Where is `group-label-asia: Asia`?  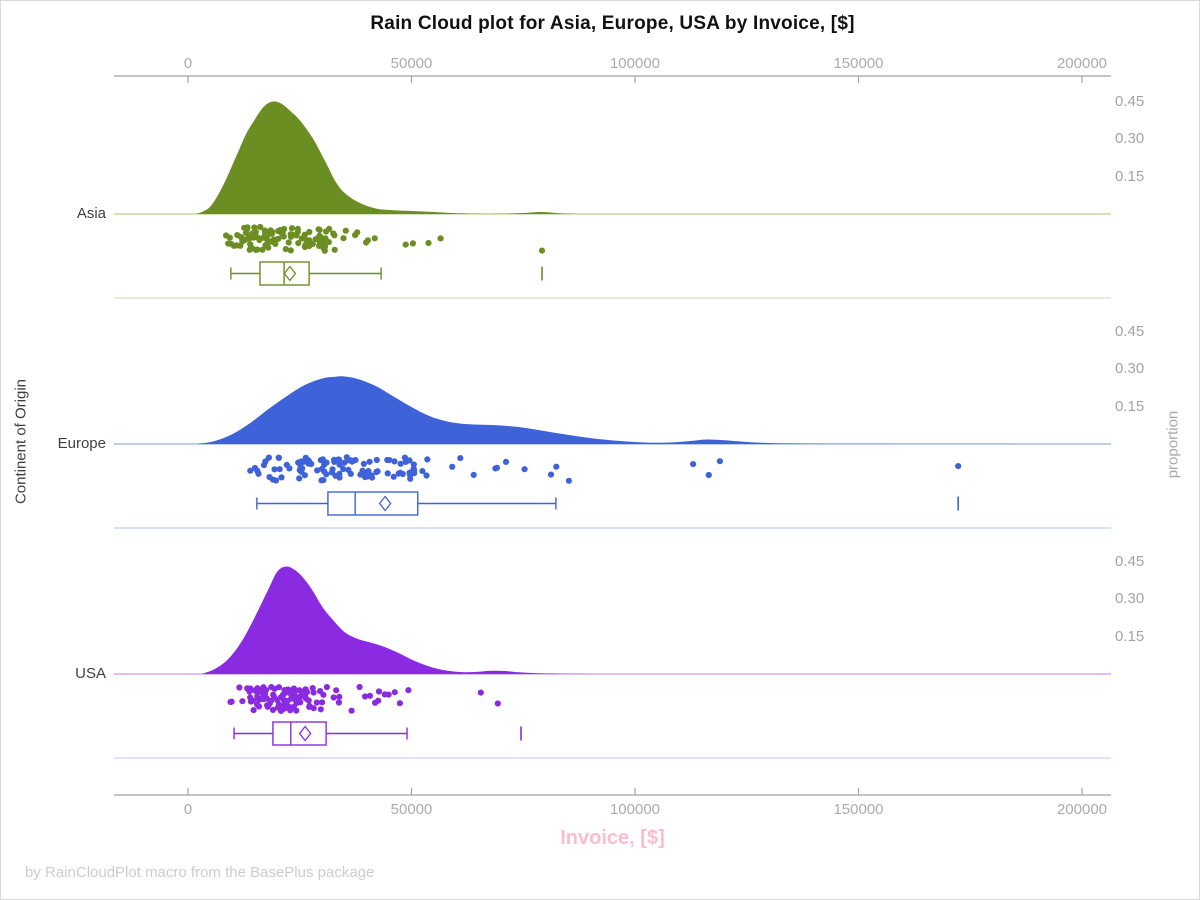
group-label-asia: Asia is located at coordinates (91, 213).